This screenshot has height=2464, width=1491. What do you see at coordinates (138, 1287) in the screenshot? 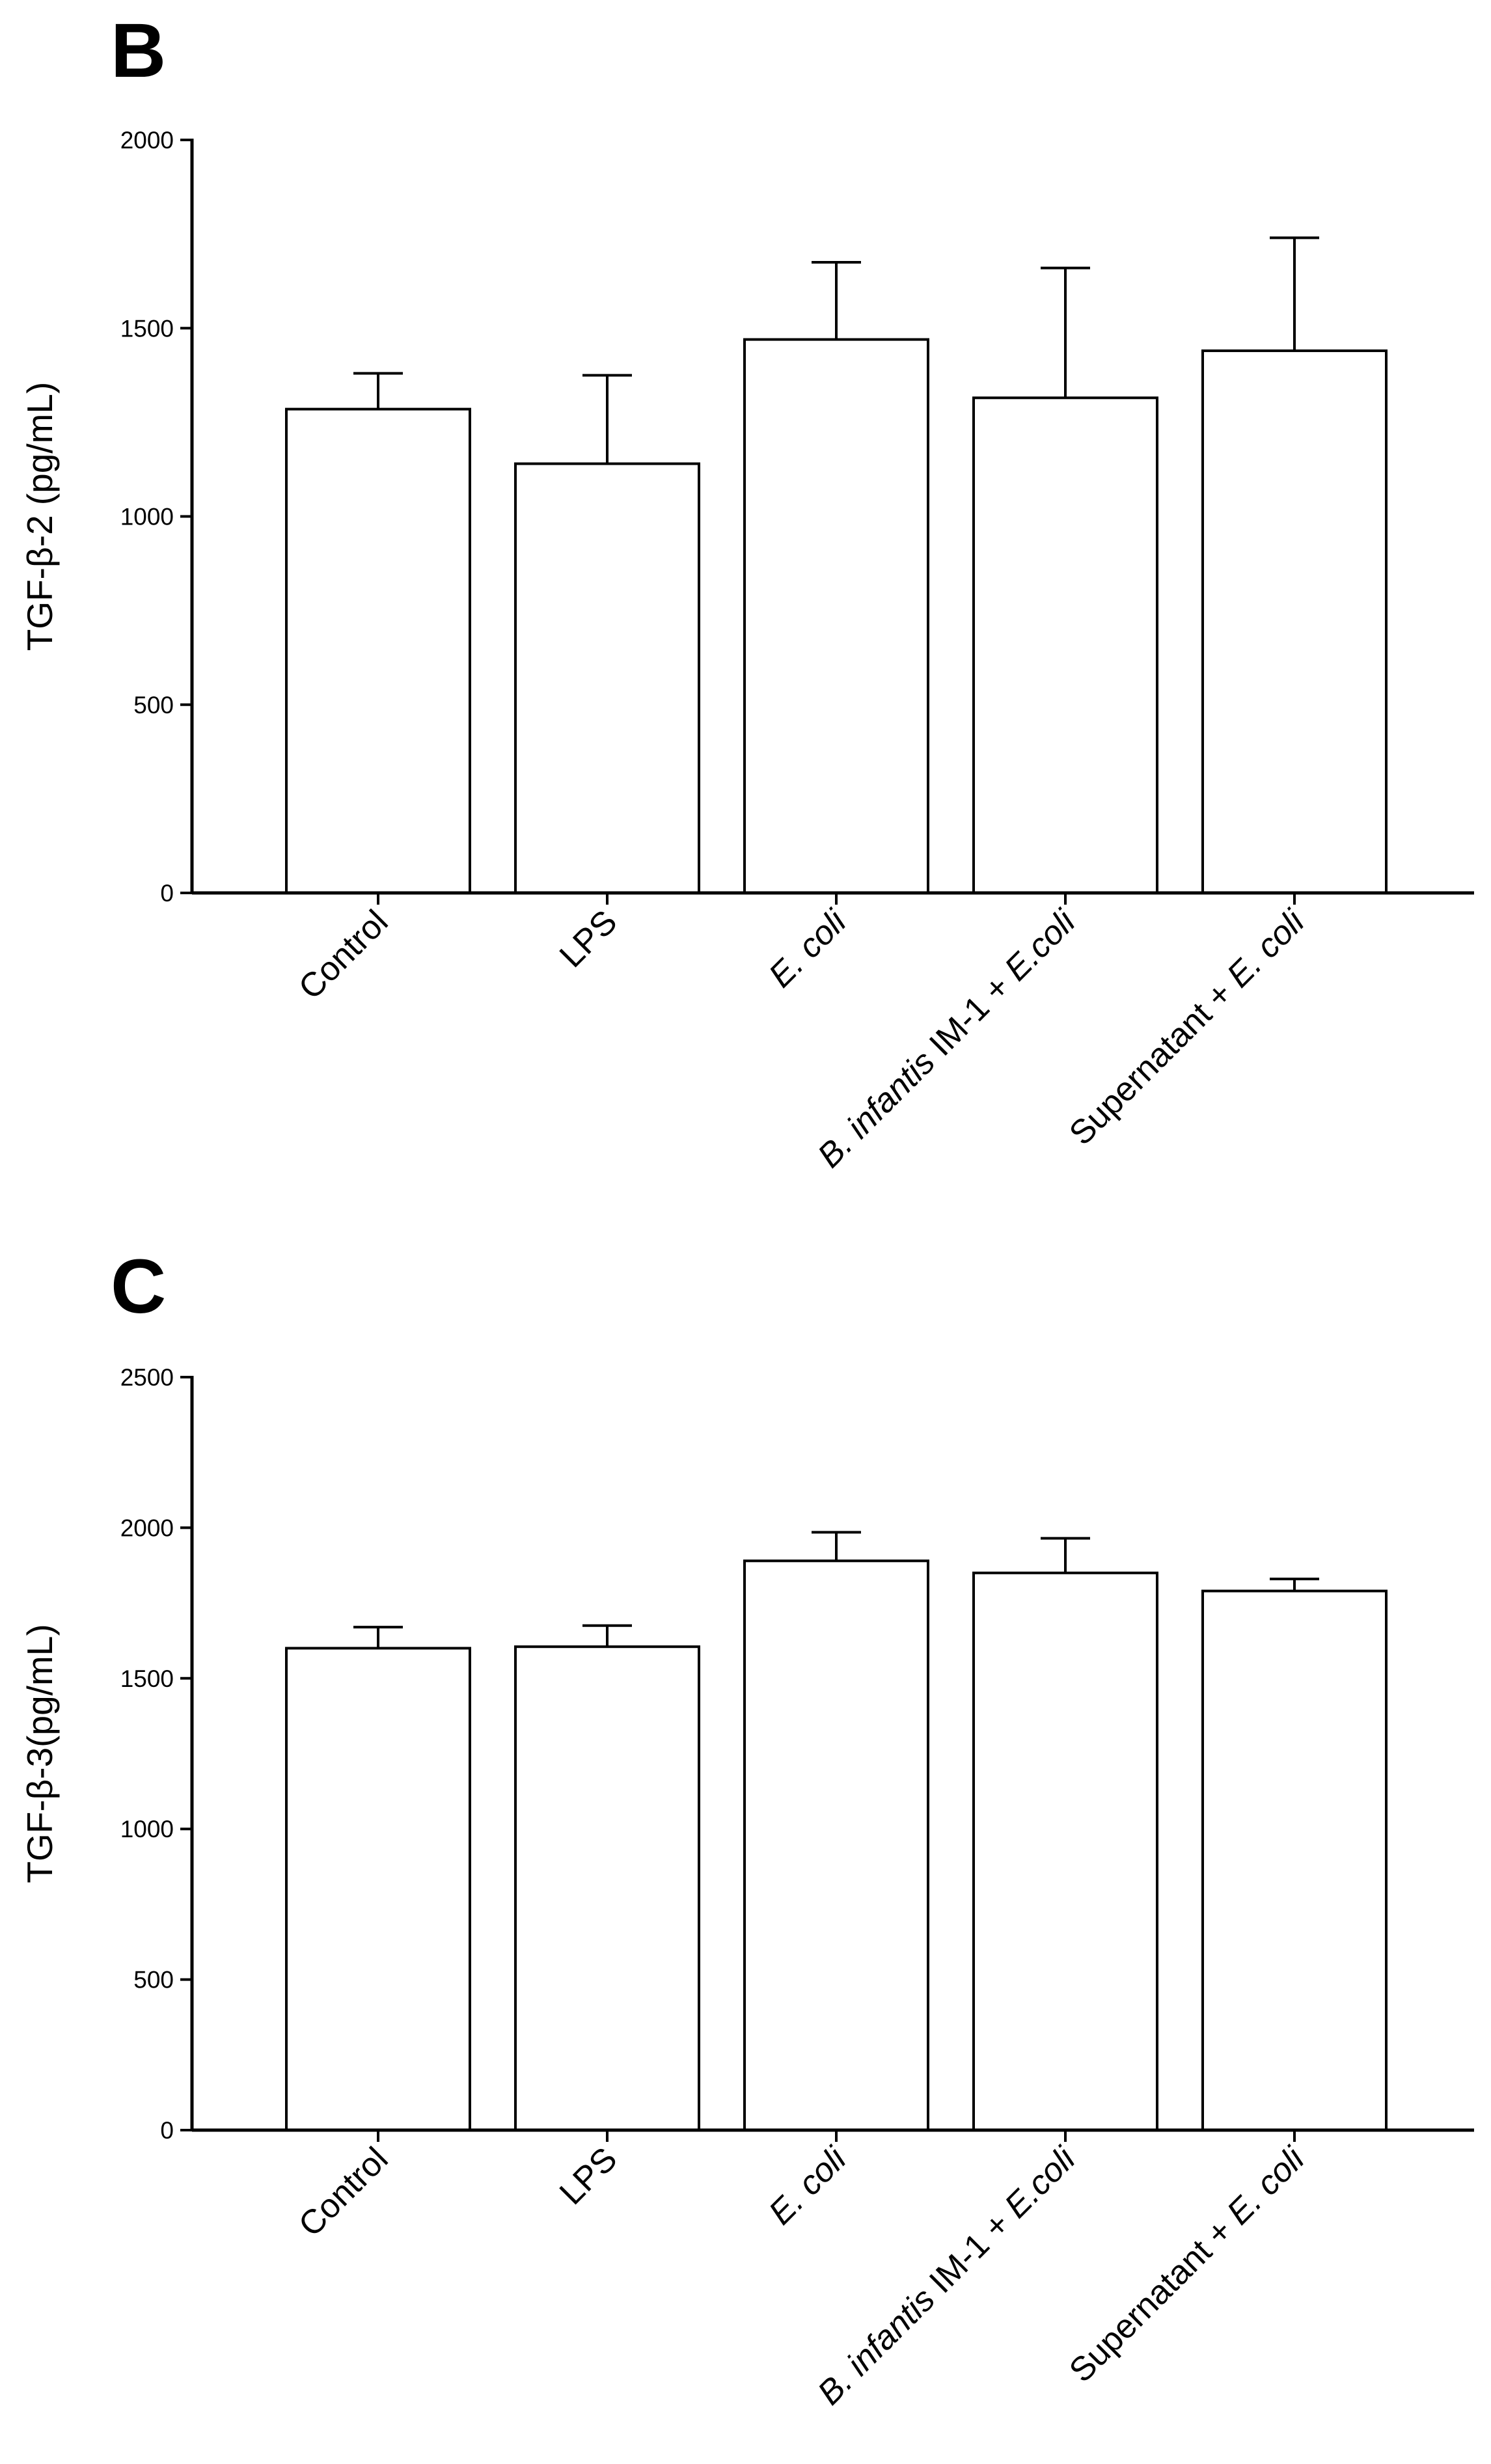
I see `panel-c-letter: C` at bounding box center [138, 1287].